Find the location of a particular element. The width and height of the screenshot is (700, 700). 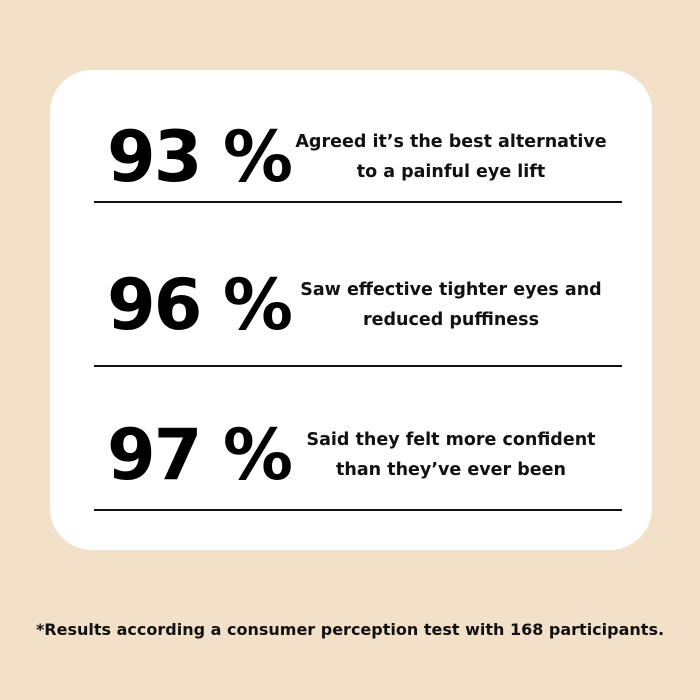

stat-value: 96 % is located at coordinates (200, 305).